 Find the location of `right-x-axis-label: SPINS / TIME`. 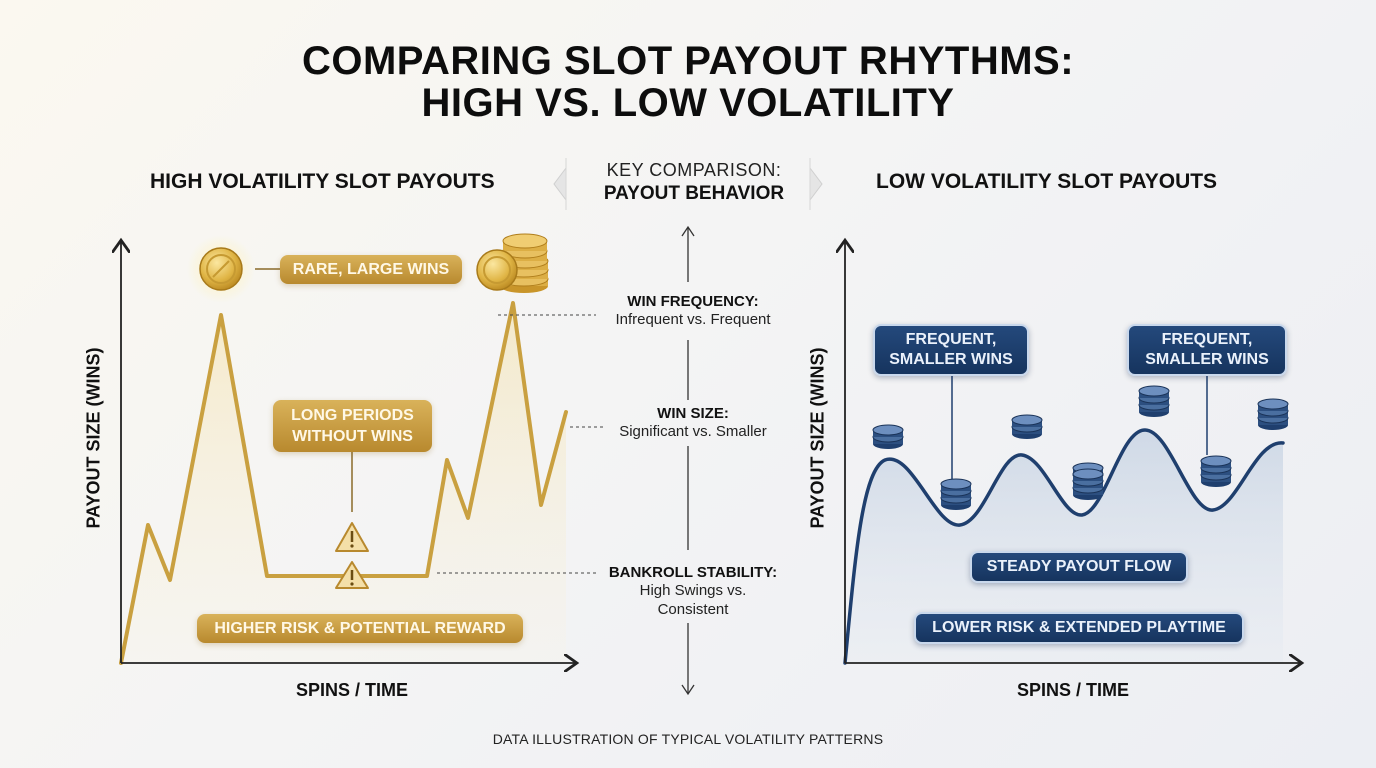

right-x-axis-label: SPINS / TIME is located at coordinates (1073, 690).